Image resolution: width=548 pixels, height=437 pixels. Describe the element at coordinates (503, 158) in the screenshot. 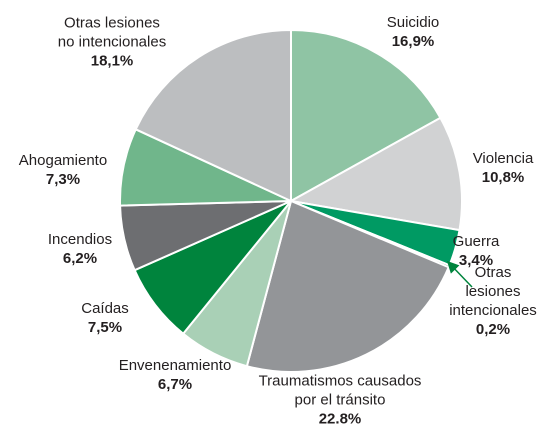

I see `category-label: Violencia` at that location.